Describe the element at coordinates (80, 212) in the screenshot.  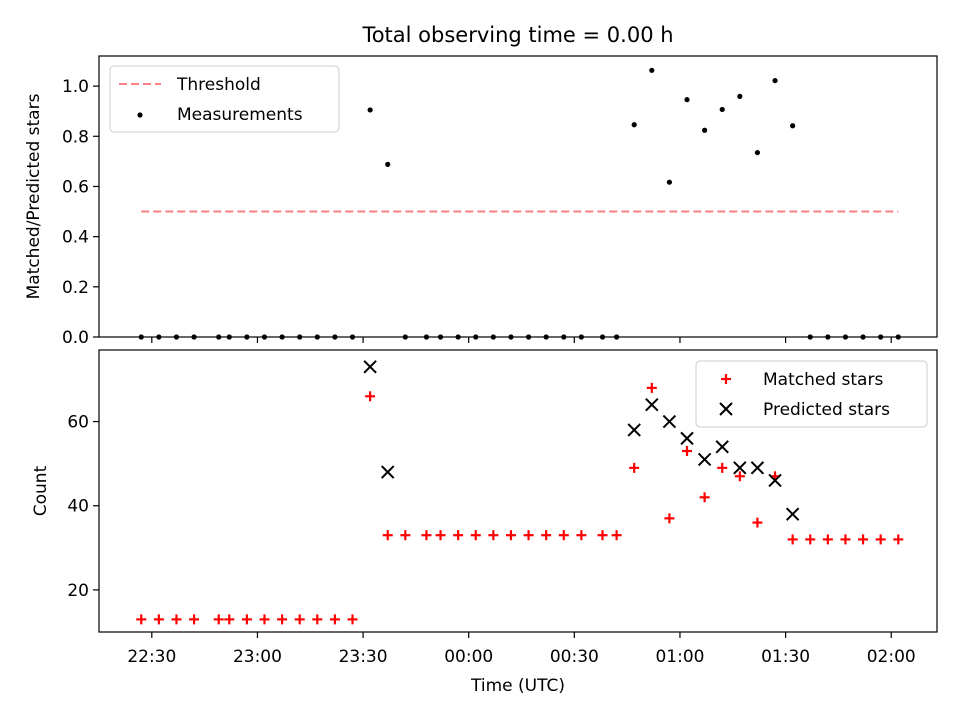
I see `top-y-ticks: 0.0 0.2 0.4 0.6 0.8 1.0` at that location.